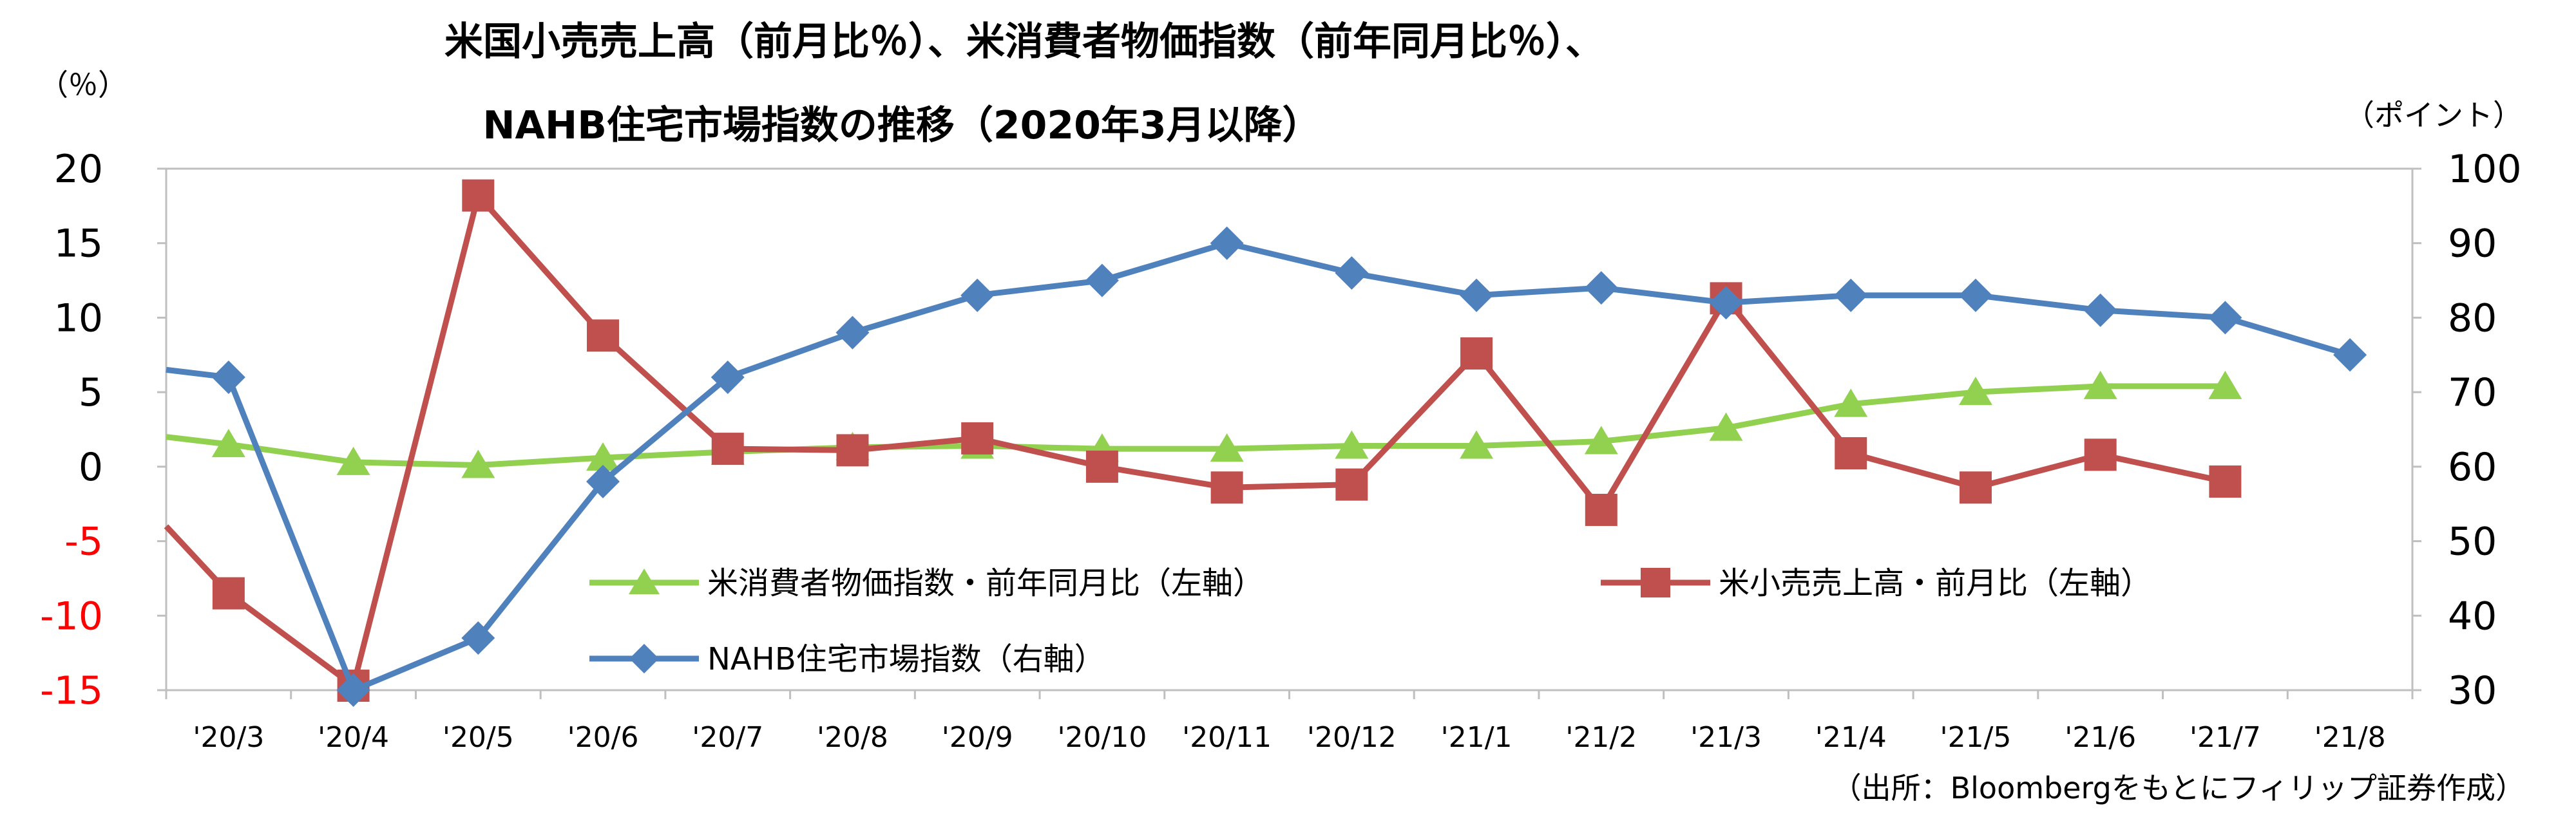 The height and width of the screenshot is (817, 2576). What do you see at coordinates (2178, 788) in the screenshot?
I see `source-note: （出所：Bloombergをもとにフィリップ証券作成）` at bounding box center [2178, 788].